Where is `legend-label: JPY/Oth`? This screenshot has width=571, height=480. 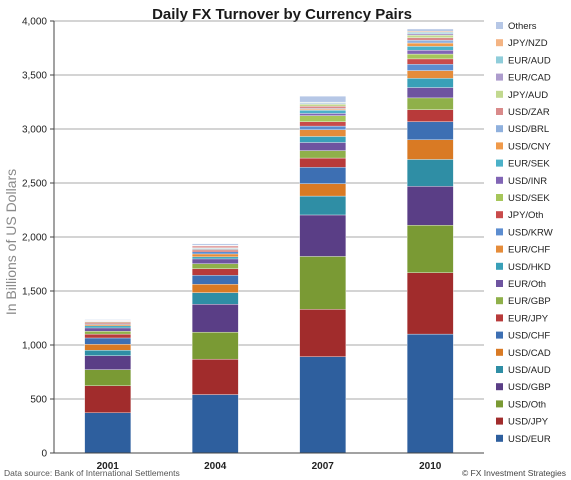
legend-label: JPY/Oth is located at coordinates (525, 215).